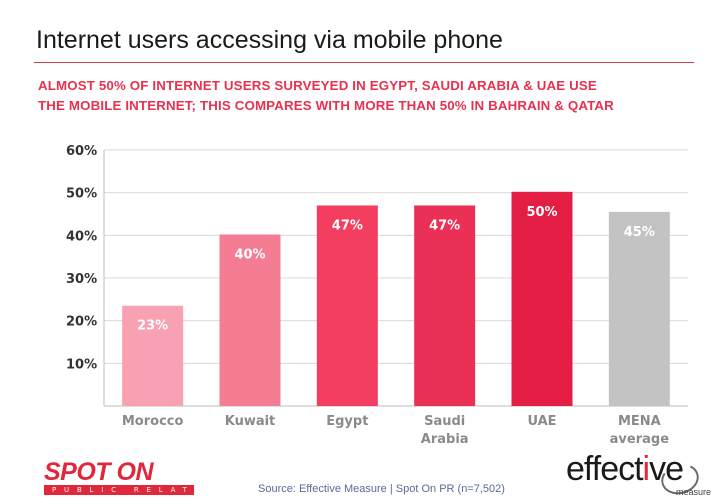 The width and height of the screenshot is (728, 504). Describe the element at coordinates (639, 421) in the screenshot. I see `x-tick-label: MENA` at that location.